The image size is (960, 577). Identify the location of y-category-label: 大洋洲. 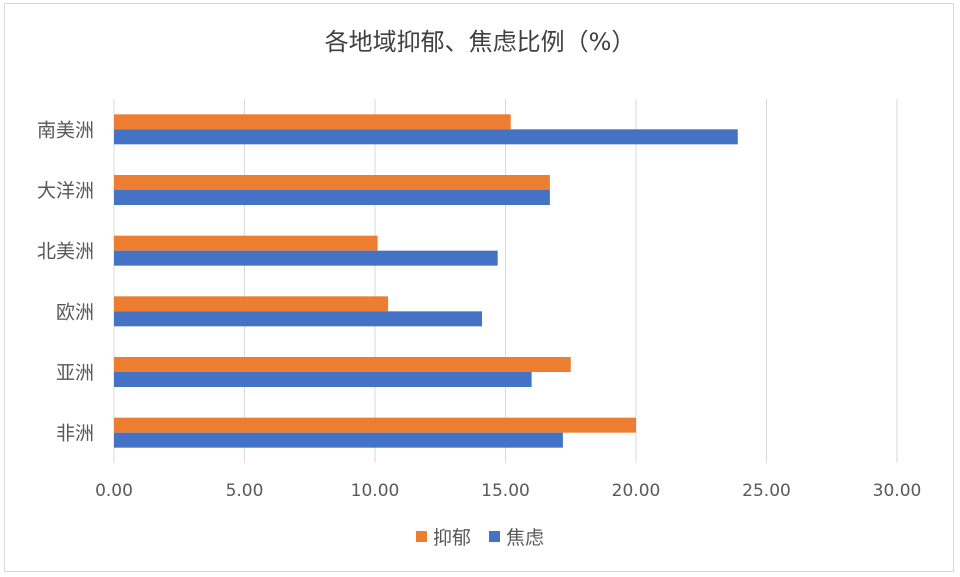
(65, 191).